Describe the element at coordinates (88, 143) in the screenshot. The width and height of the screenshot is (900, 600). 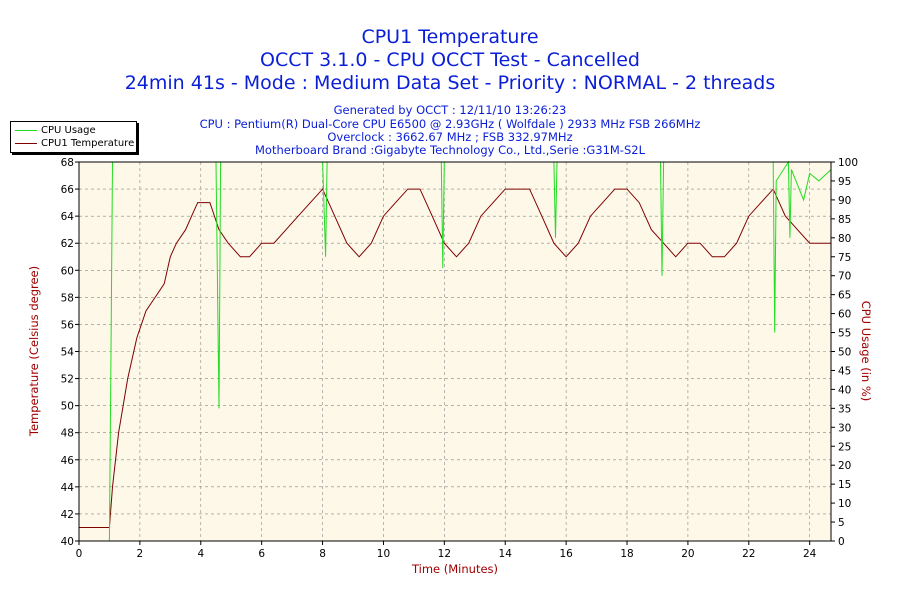
I see `legend-label-temp: CPU1 Temperature` at that location.